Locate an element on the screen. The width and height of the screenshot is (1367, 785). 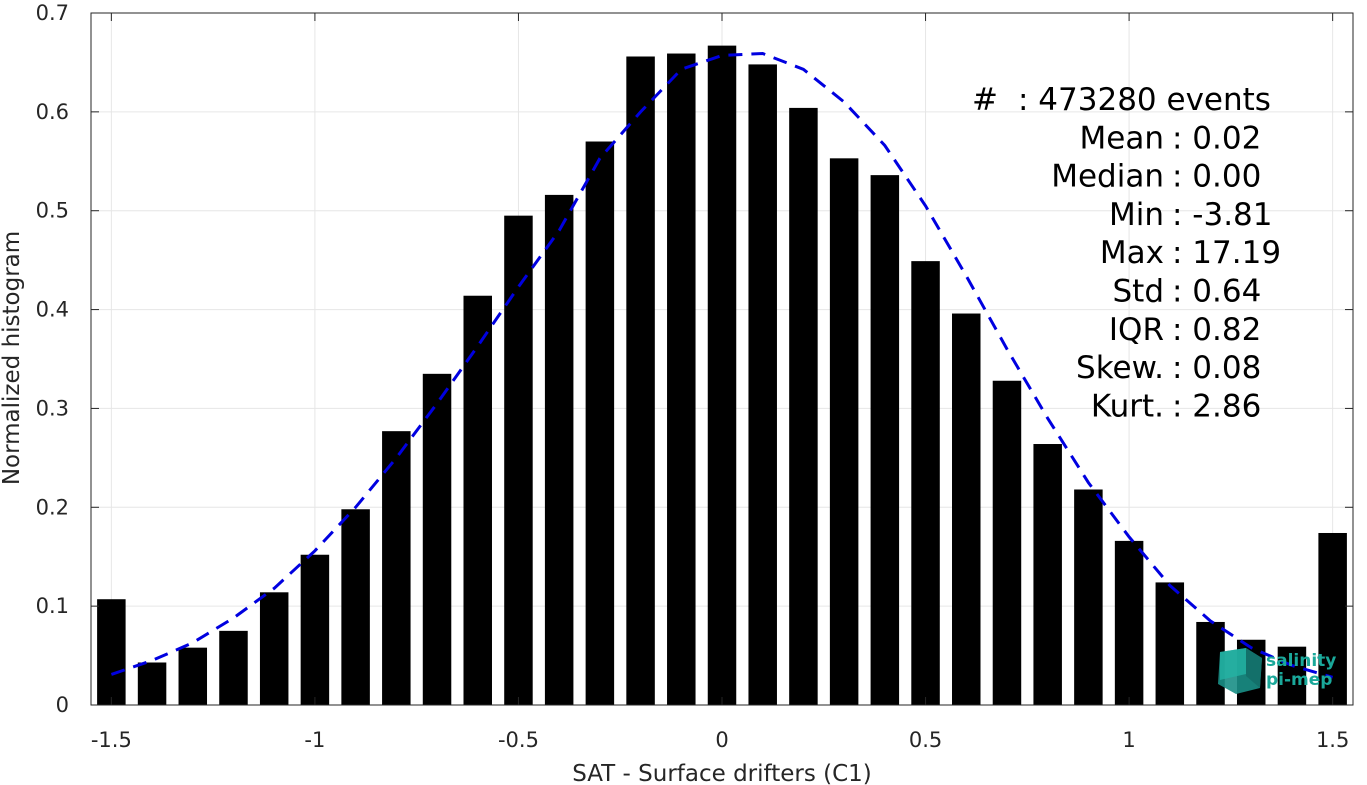
stat-label: IQR is located at coordinates (1136, 330).